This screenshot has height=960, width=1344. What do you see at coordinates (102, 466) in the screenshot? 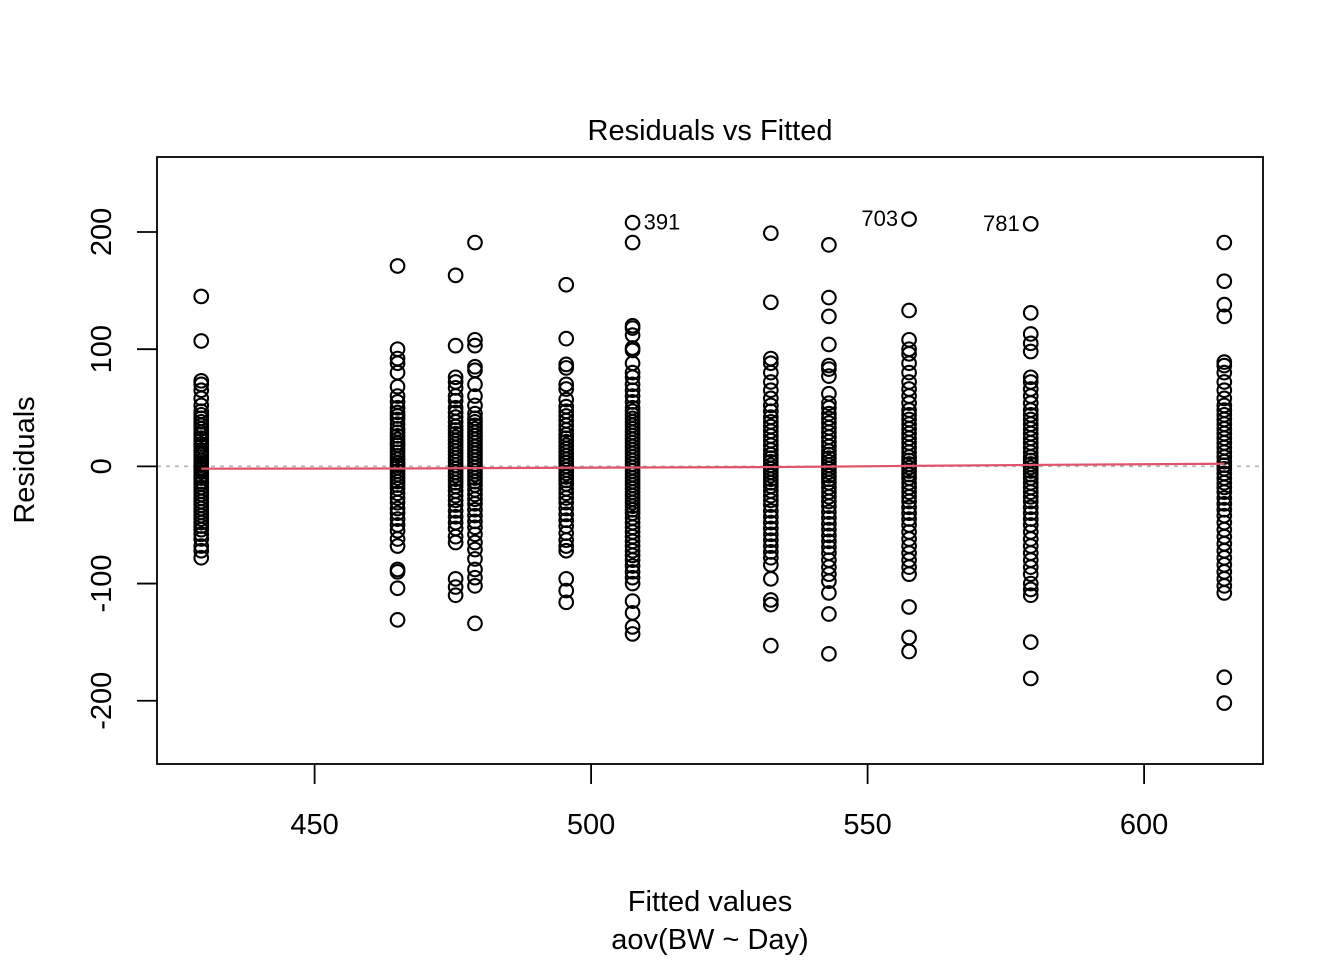
I see `y-tick-label: 0` at bounding box center [102, 466].